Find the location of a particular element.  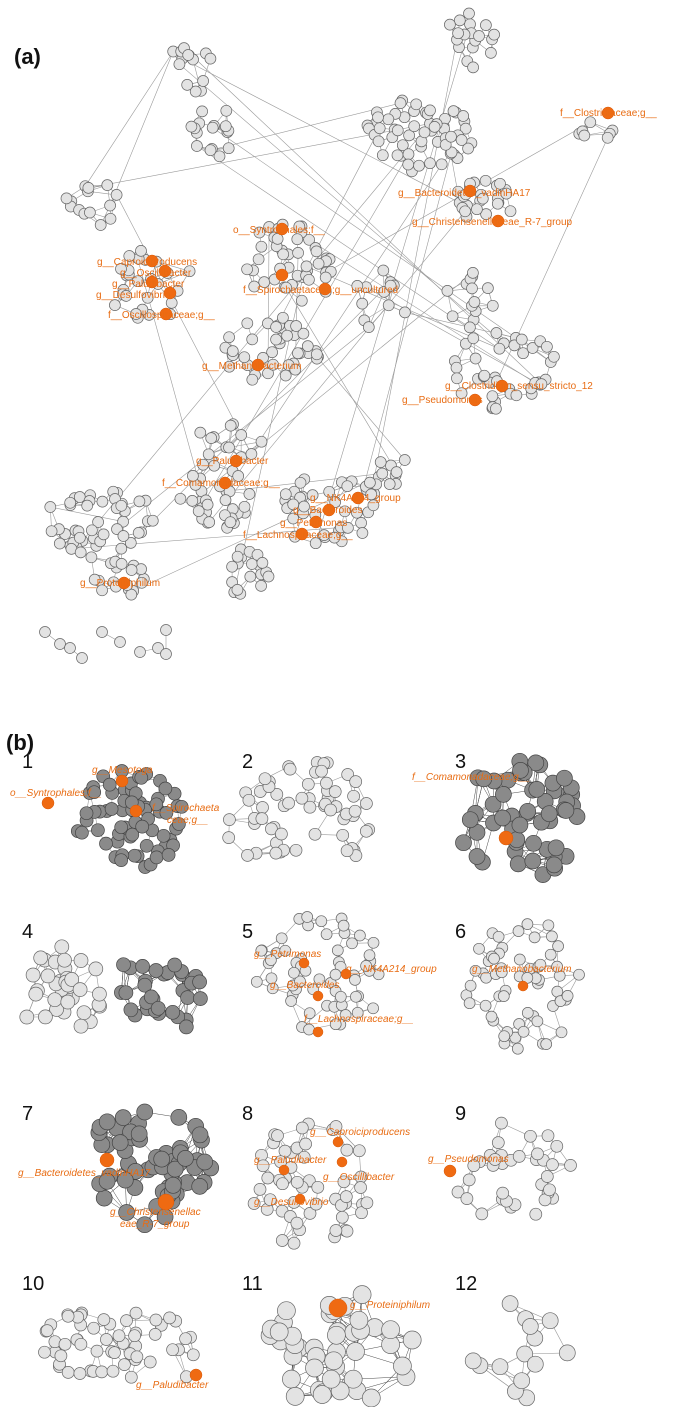

hl-label: f__Lachnospiraceae;g__ is located at coordinates (359, 1019).